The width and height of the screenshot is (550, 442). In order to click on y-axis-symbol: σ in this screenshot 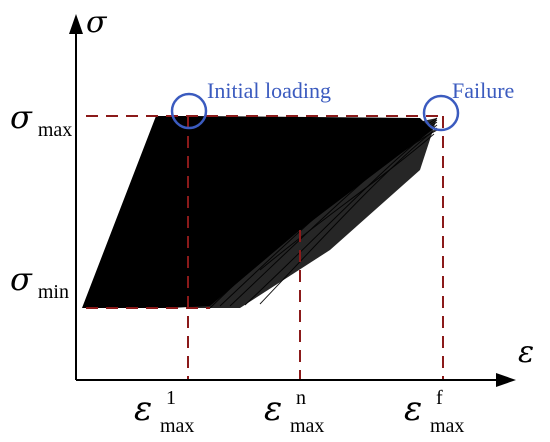, I will do `click(97, 22)`.